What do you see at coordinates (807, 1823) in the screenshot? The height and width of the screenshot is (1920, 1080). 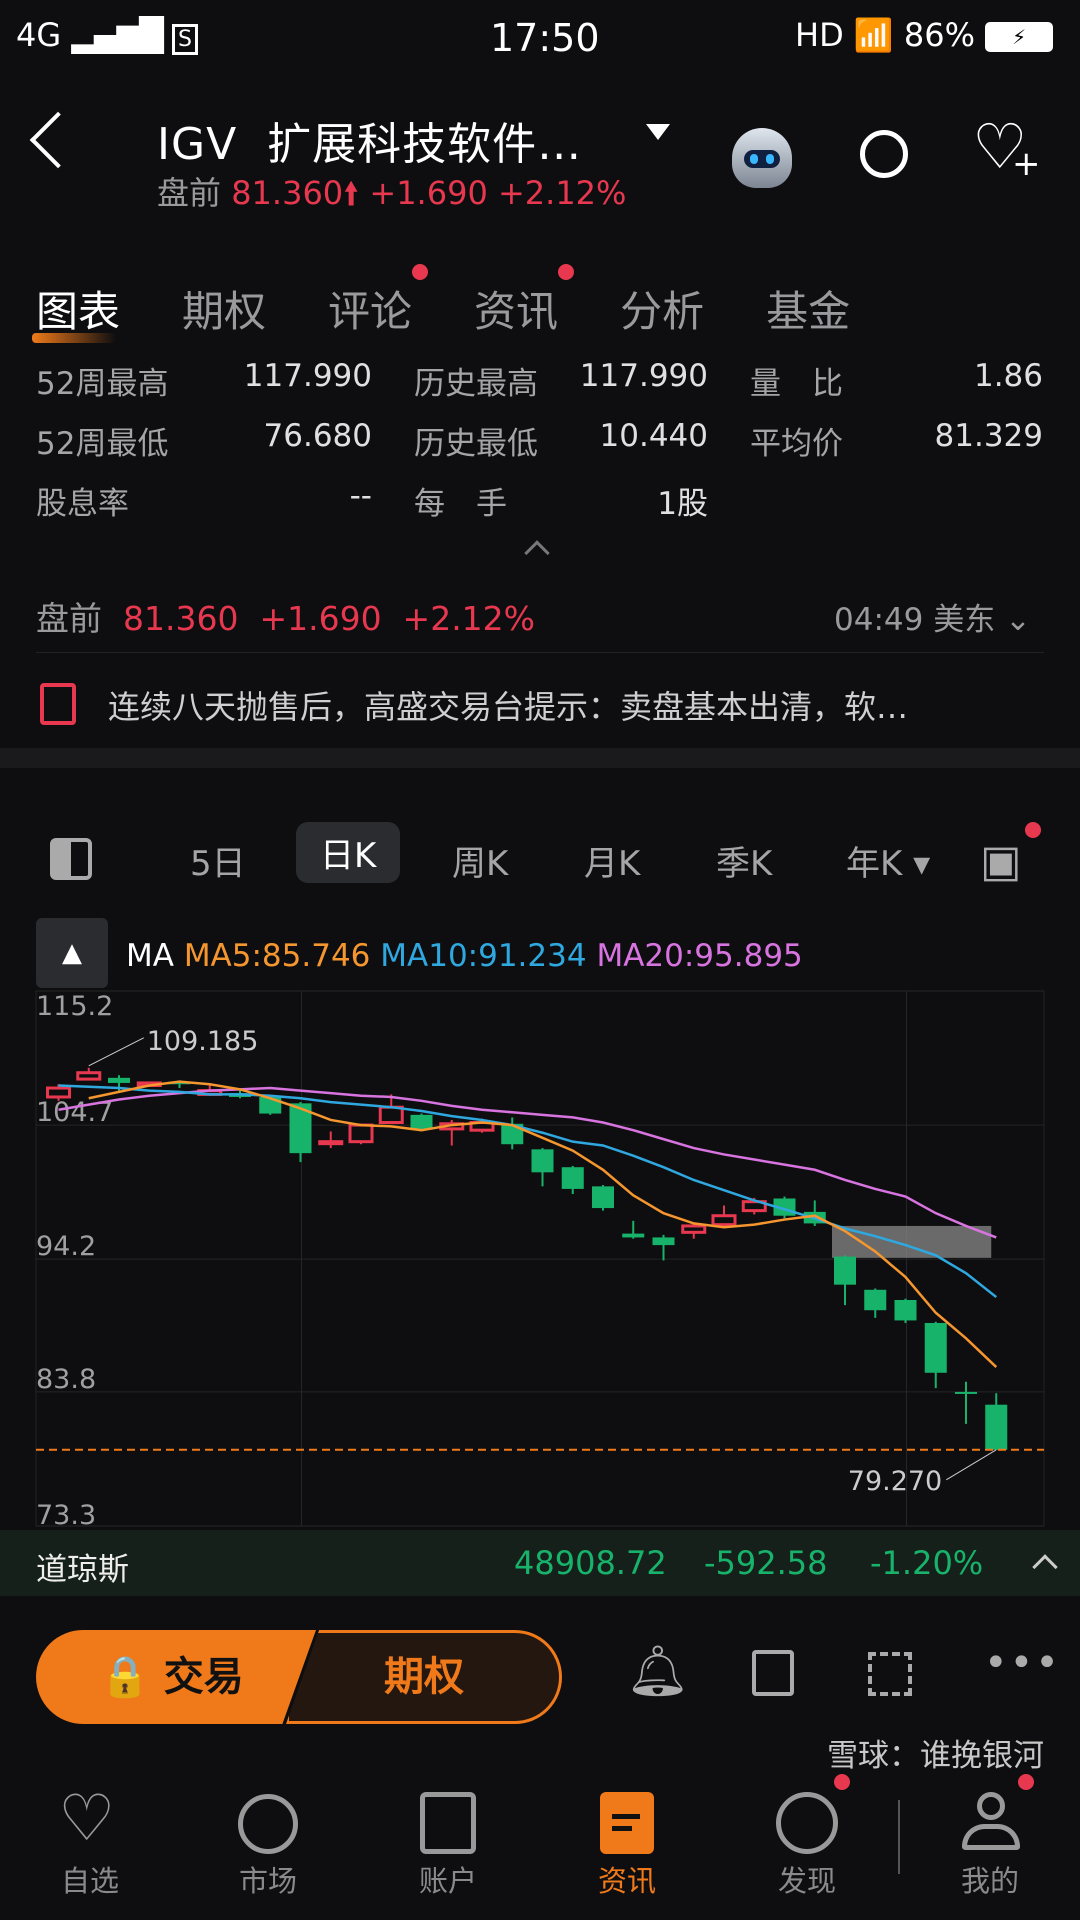 I see `compass-icon` at bounding box center [807, 1823].